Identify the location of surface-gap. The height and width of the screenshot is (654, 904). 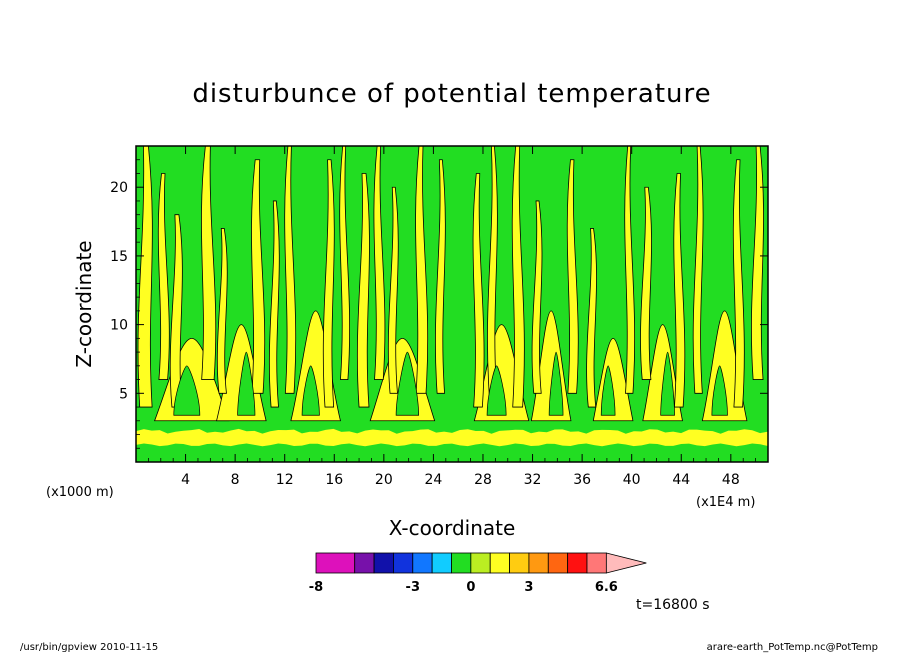
(452, 452).